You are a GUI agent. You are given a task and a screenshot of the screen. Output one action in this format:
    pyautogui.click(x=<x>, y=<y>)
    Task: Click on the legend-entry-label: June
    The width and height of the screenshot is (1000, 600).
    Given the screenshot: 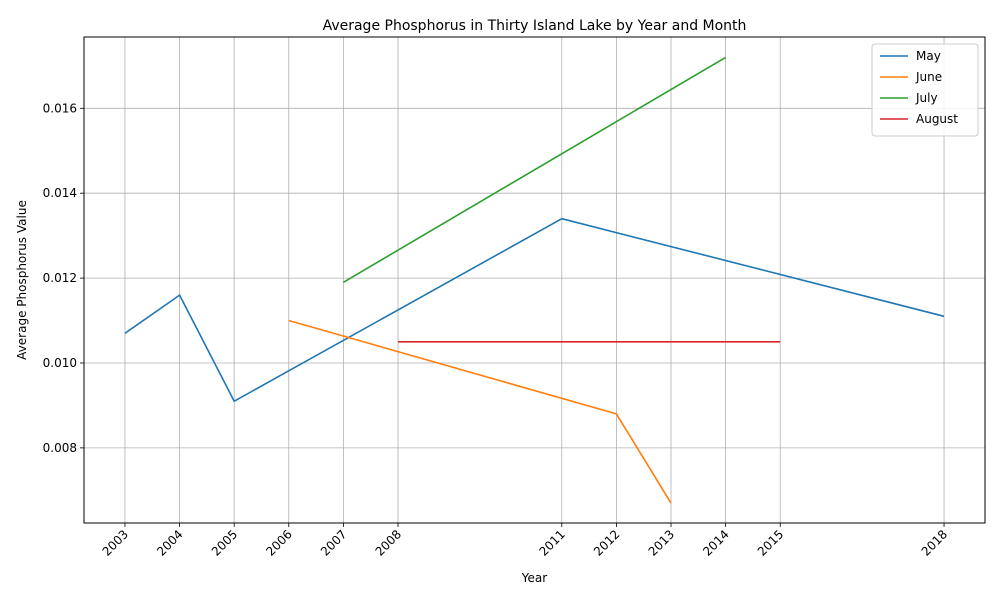 What is the action you would take?
    pyautogui.click(x=928, y=77)
    